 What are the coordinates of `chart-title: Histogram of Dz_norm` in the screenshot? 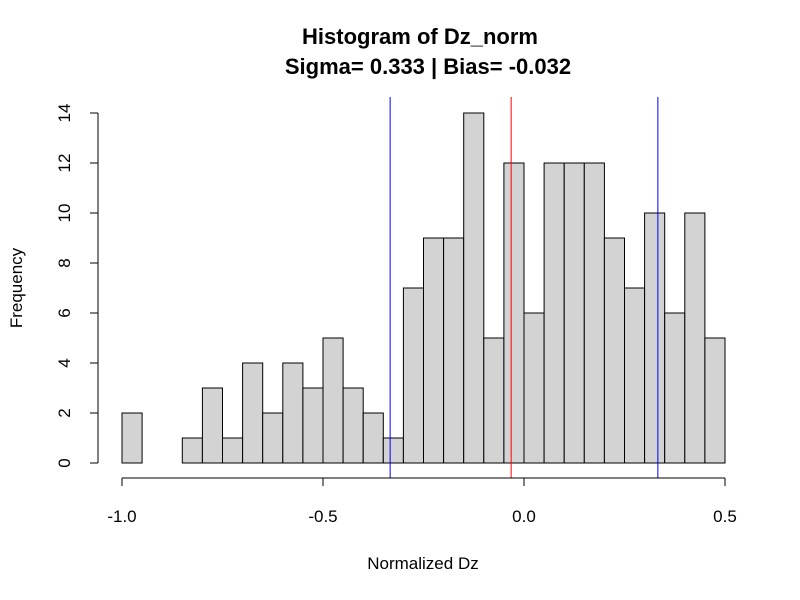 It's located at (420, 36).